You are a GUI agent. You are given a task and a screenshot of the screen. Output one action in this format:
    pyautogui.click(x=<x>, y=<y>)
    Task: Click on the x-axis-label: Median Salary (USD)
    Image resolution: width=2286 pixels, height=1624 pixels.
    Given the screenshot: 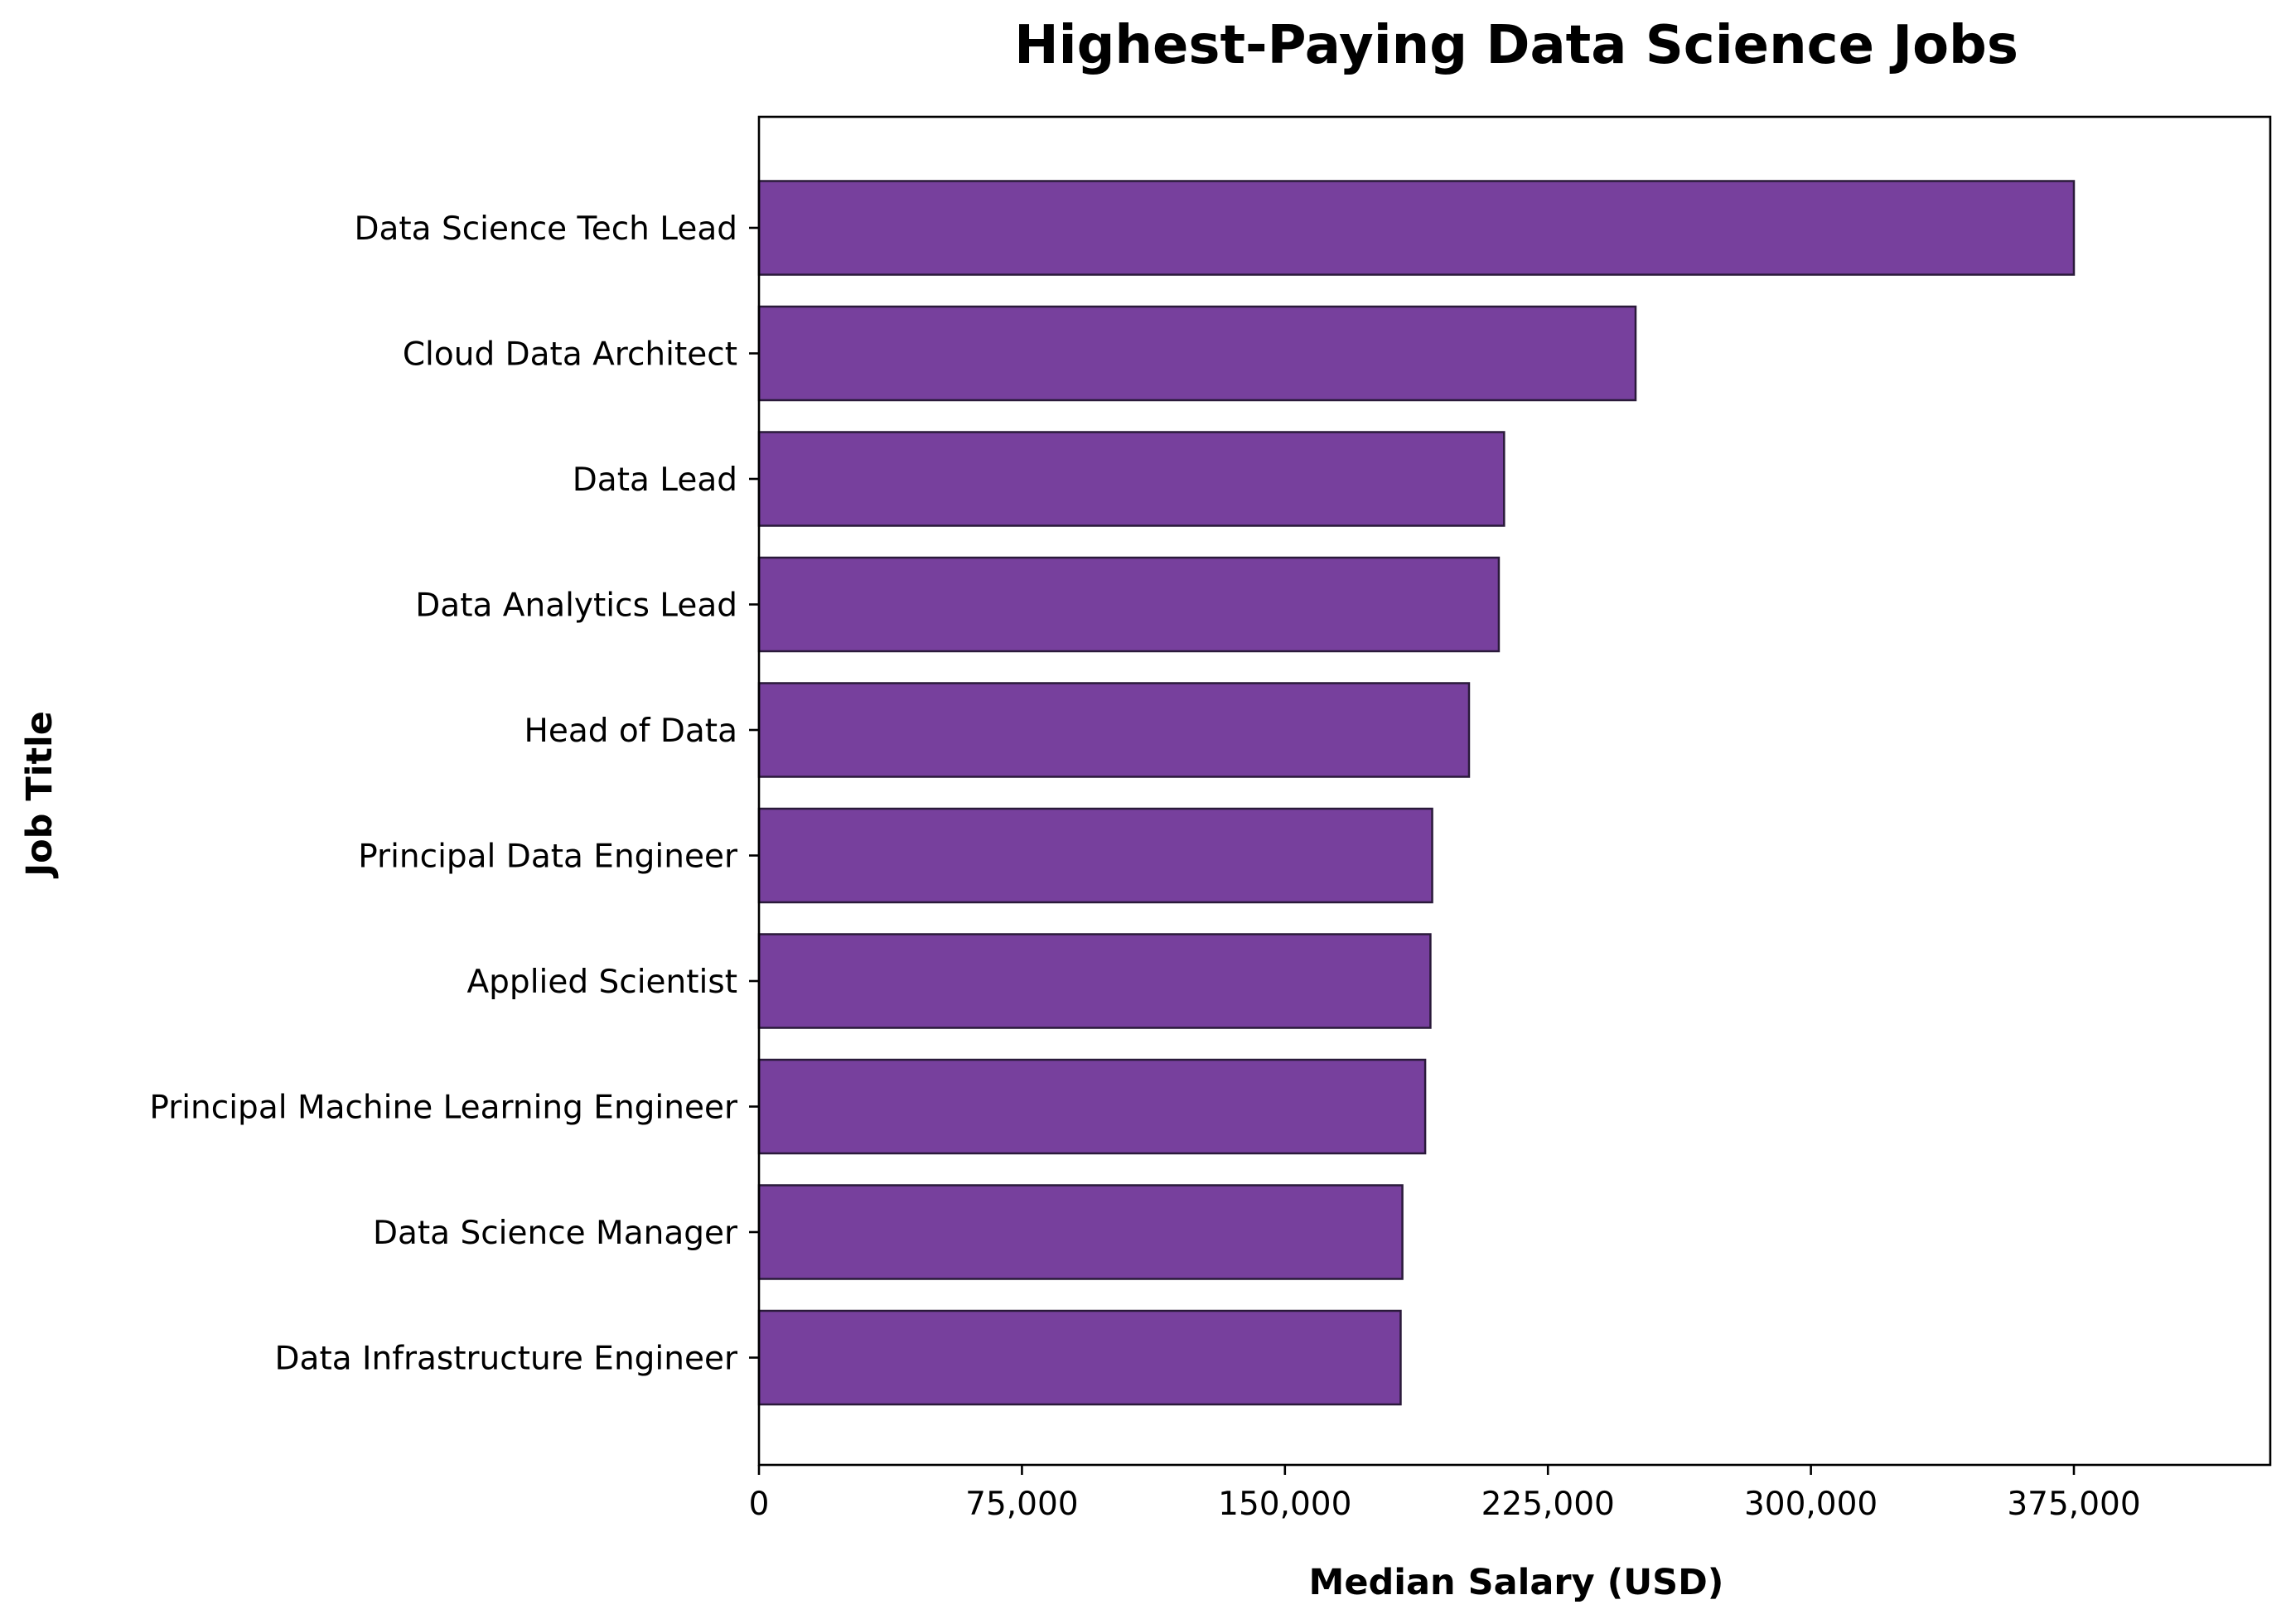 What is the action you would take?
    pyautogui.click(x=1516, y=1582)
    